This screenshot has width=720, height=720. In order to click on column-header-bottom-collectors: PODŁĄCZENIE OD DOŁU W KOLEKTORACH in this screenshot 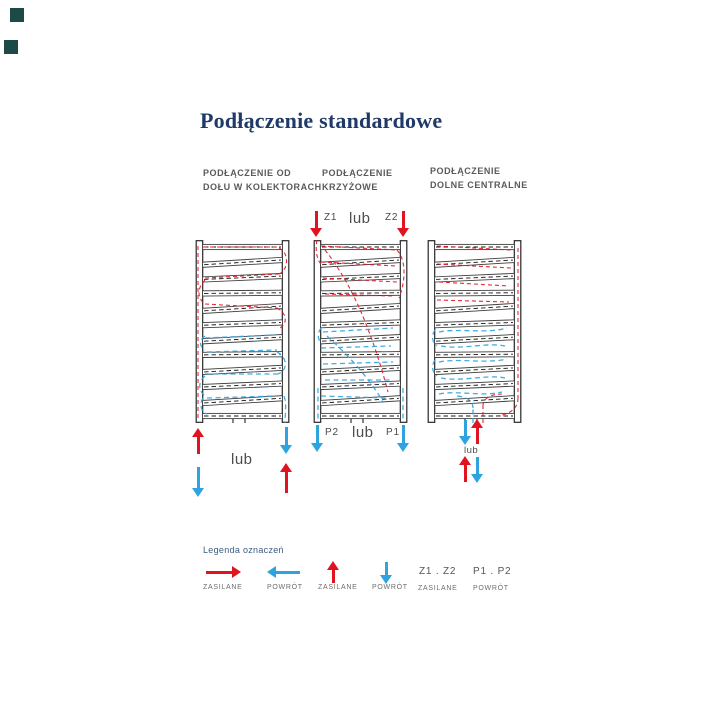, I will do `click(262, 180)`.